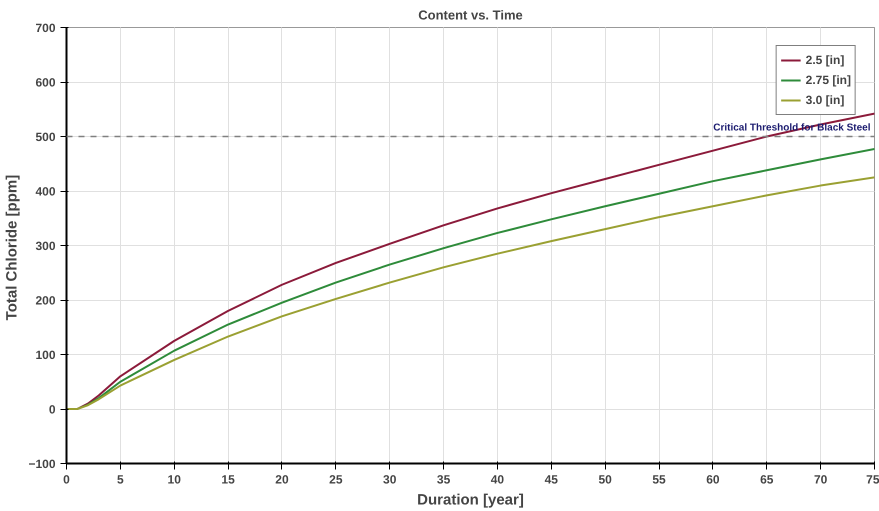 The width and height of the screenshot is (879, 511). Describe the element at coordinates (66, 479) in the screenshot. I see `x-tick-label: 0` at that location.